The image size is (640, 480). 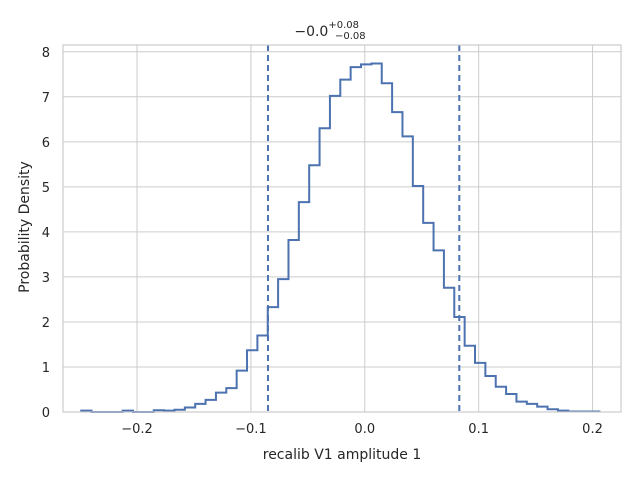 I want to click on y-tick-label: 5, so click(x=46, y=188).